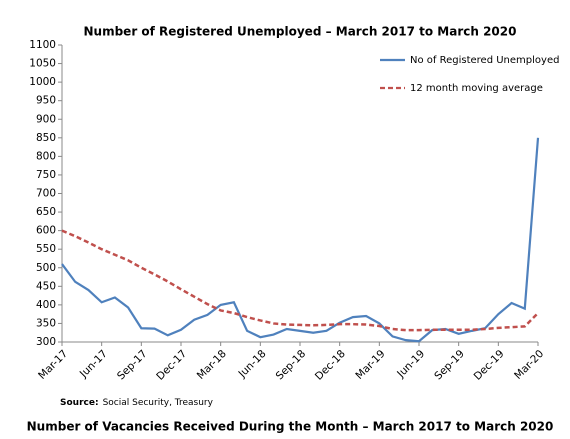 This screenshot has height=439, width=570. I want to click on y-tick-label: 600, so click(46, 231).